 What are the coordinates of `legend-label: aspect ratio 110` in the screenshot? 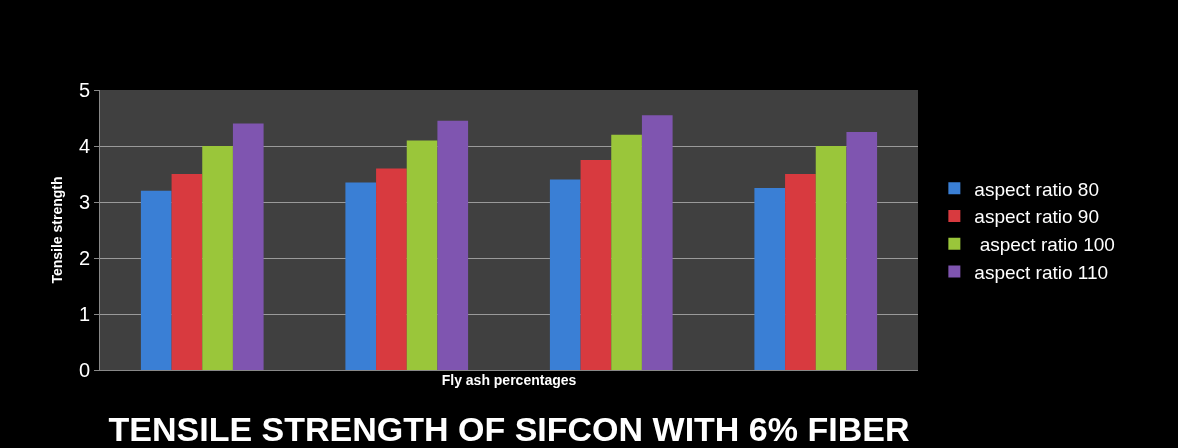 It's located at (1041, 272).